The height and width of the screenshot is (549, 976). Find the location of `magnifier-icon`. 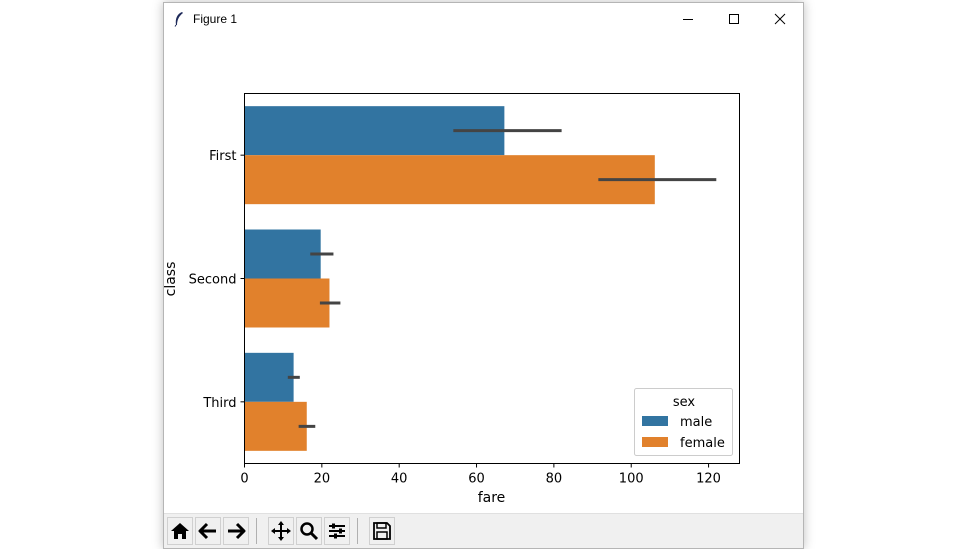

magnifier-icon is located at coordinates (309, 531).